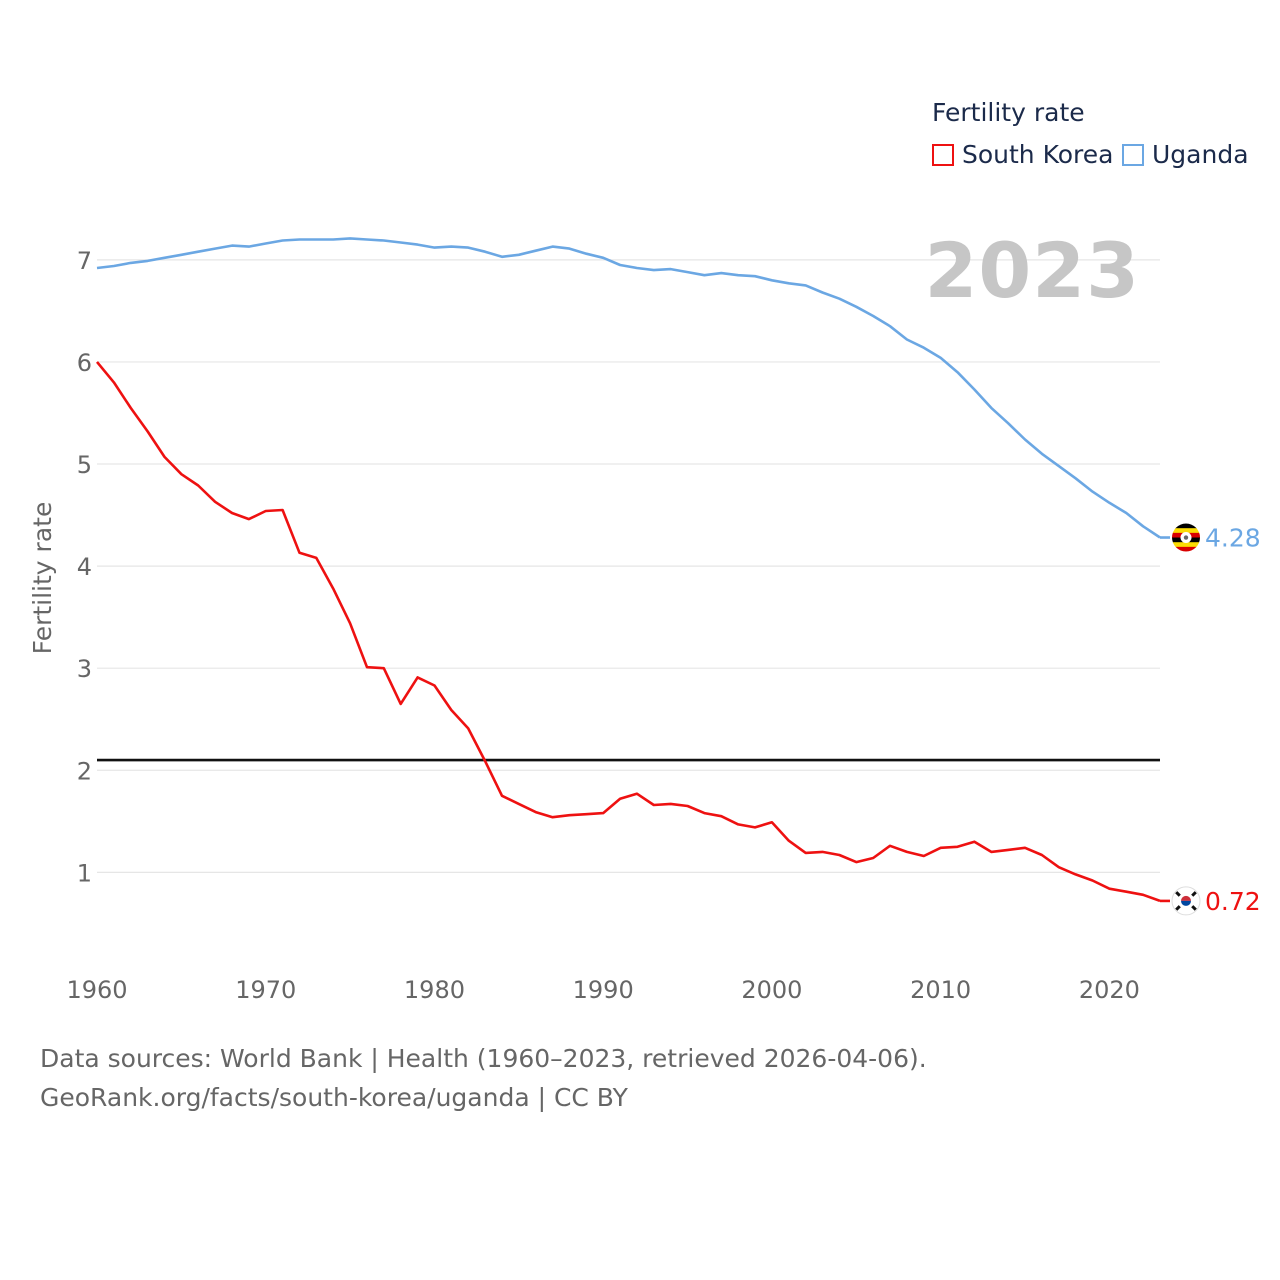 Image resolution: width=1280 pixels, height=1280 pixels. What do you see at coordinates (84, 363) in the screenshot?
I see `y-tick-label: 6` at bounding box center [84, 363].